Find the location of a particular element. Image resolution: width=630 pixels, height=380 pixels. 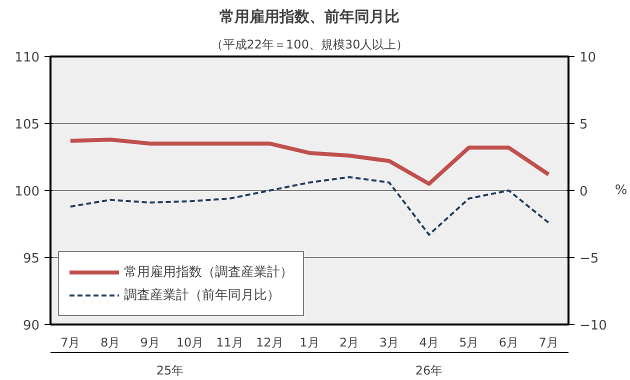

y2-axis-title: % is located at coordinates (621, 190).